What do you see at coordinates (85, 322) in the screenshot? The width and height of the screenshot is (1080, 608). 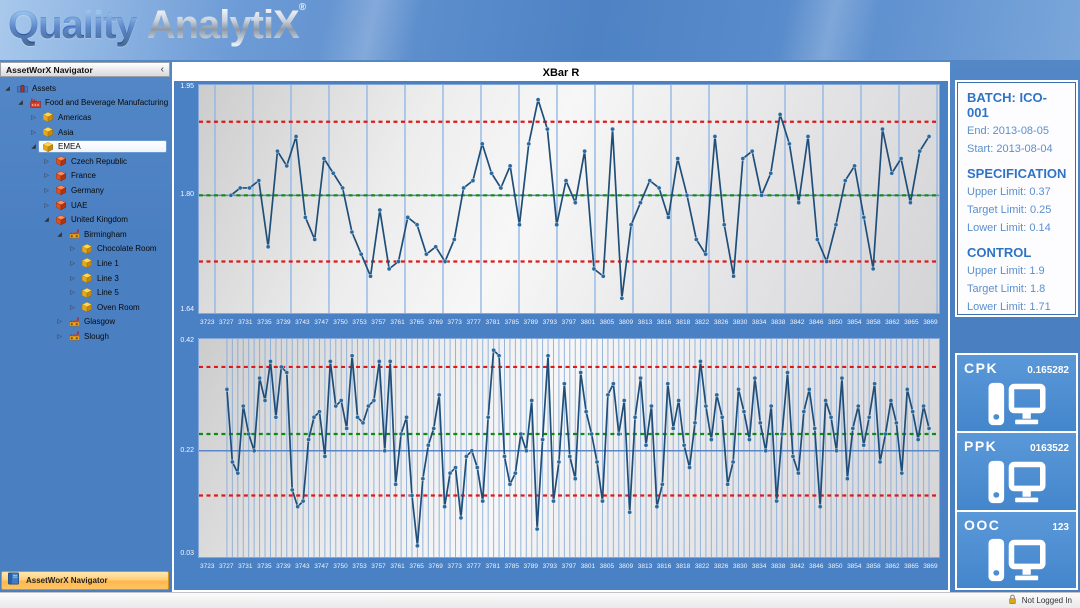 I see `tree-item-glasgow: ▷ Glasgow` at bounding box center [85, 322].